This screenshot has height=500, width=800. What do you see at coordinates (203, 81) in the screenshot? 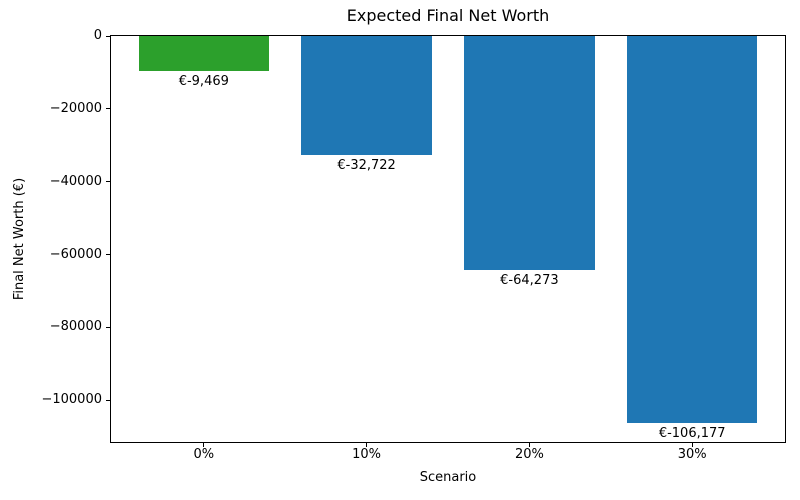
I see `bar-value-label: €-9,469` at bounding box center [203, 81].